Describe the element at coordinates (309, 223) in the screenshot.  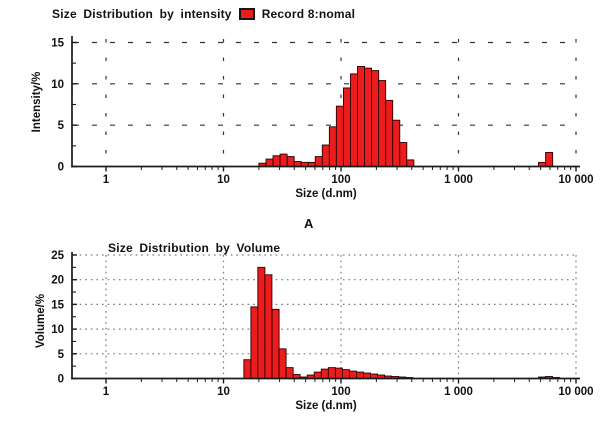
I see `panel-label-a: A` at that location.